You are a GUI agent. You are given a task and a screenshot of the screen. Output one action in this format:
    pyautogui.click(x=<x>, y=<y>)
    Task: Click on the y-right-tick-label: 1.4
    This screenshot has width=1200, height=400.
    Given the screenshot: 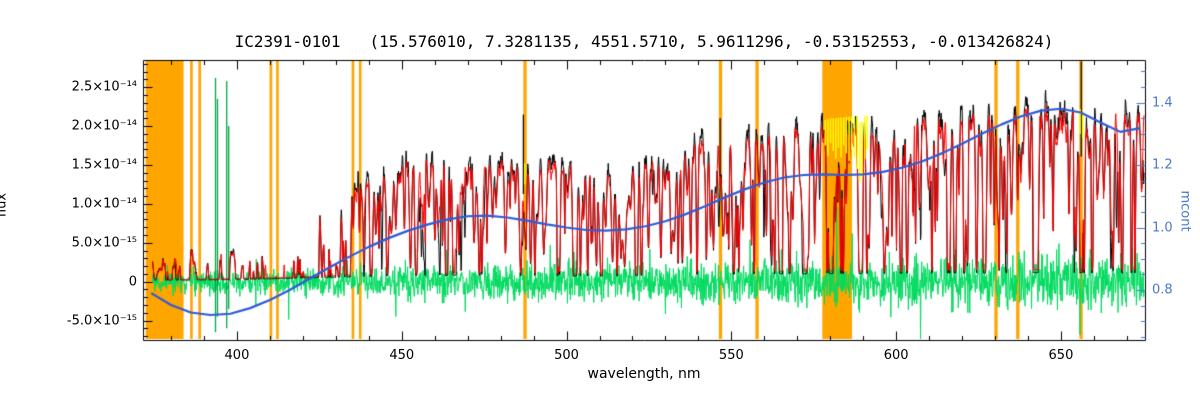 What is the action you would take?
    pyautogui.click(x=1162, y=102)
    